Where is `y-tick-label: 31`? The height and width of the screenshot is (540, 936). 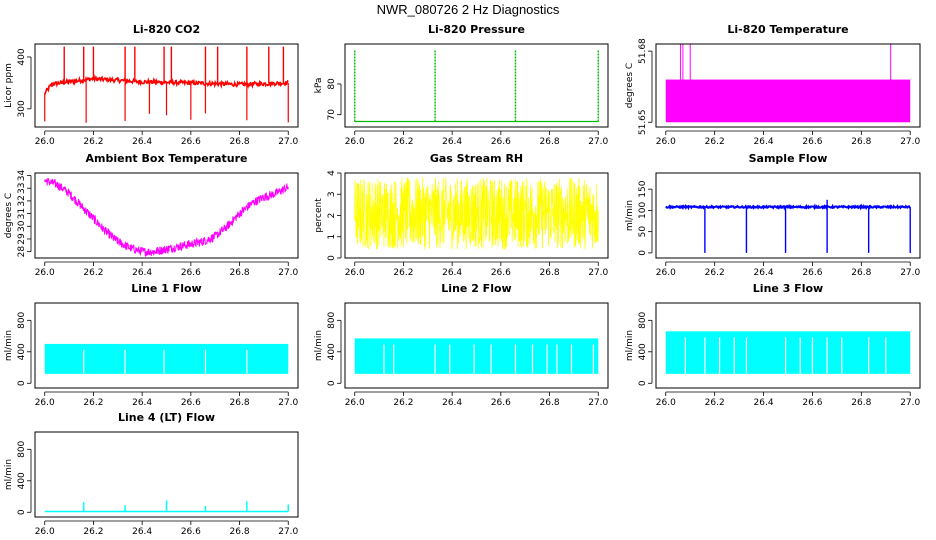 y-tick-label: 31 is located at coordinates (22, 213).